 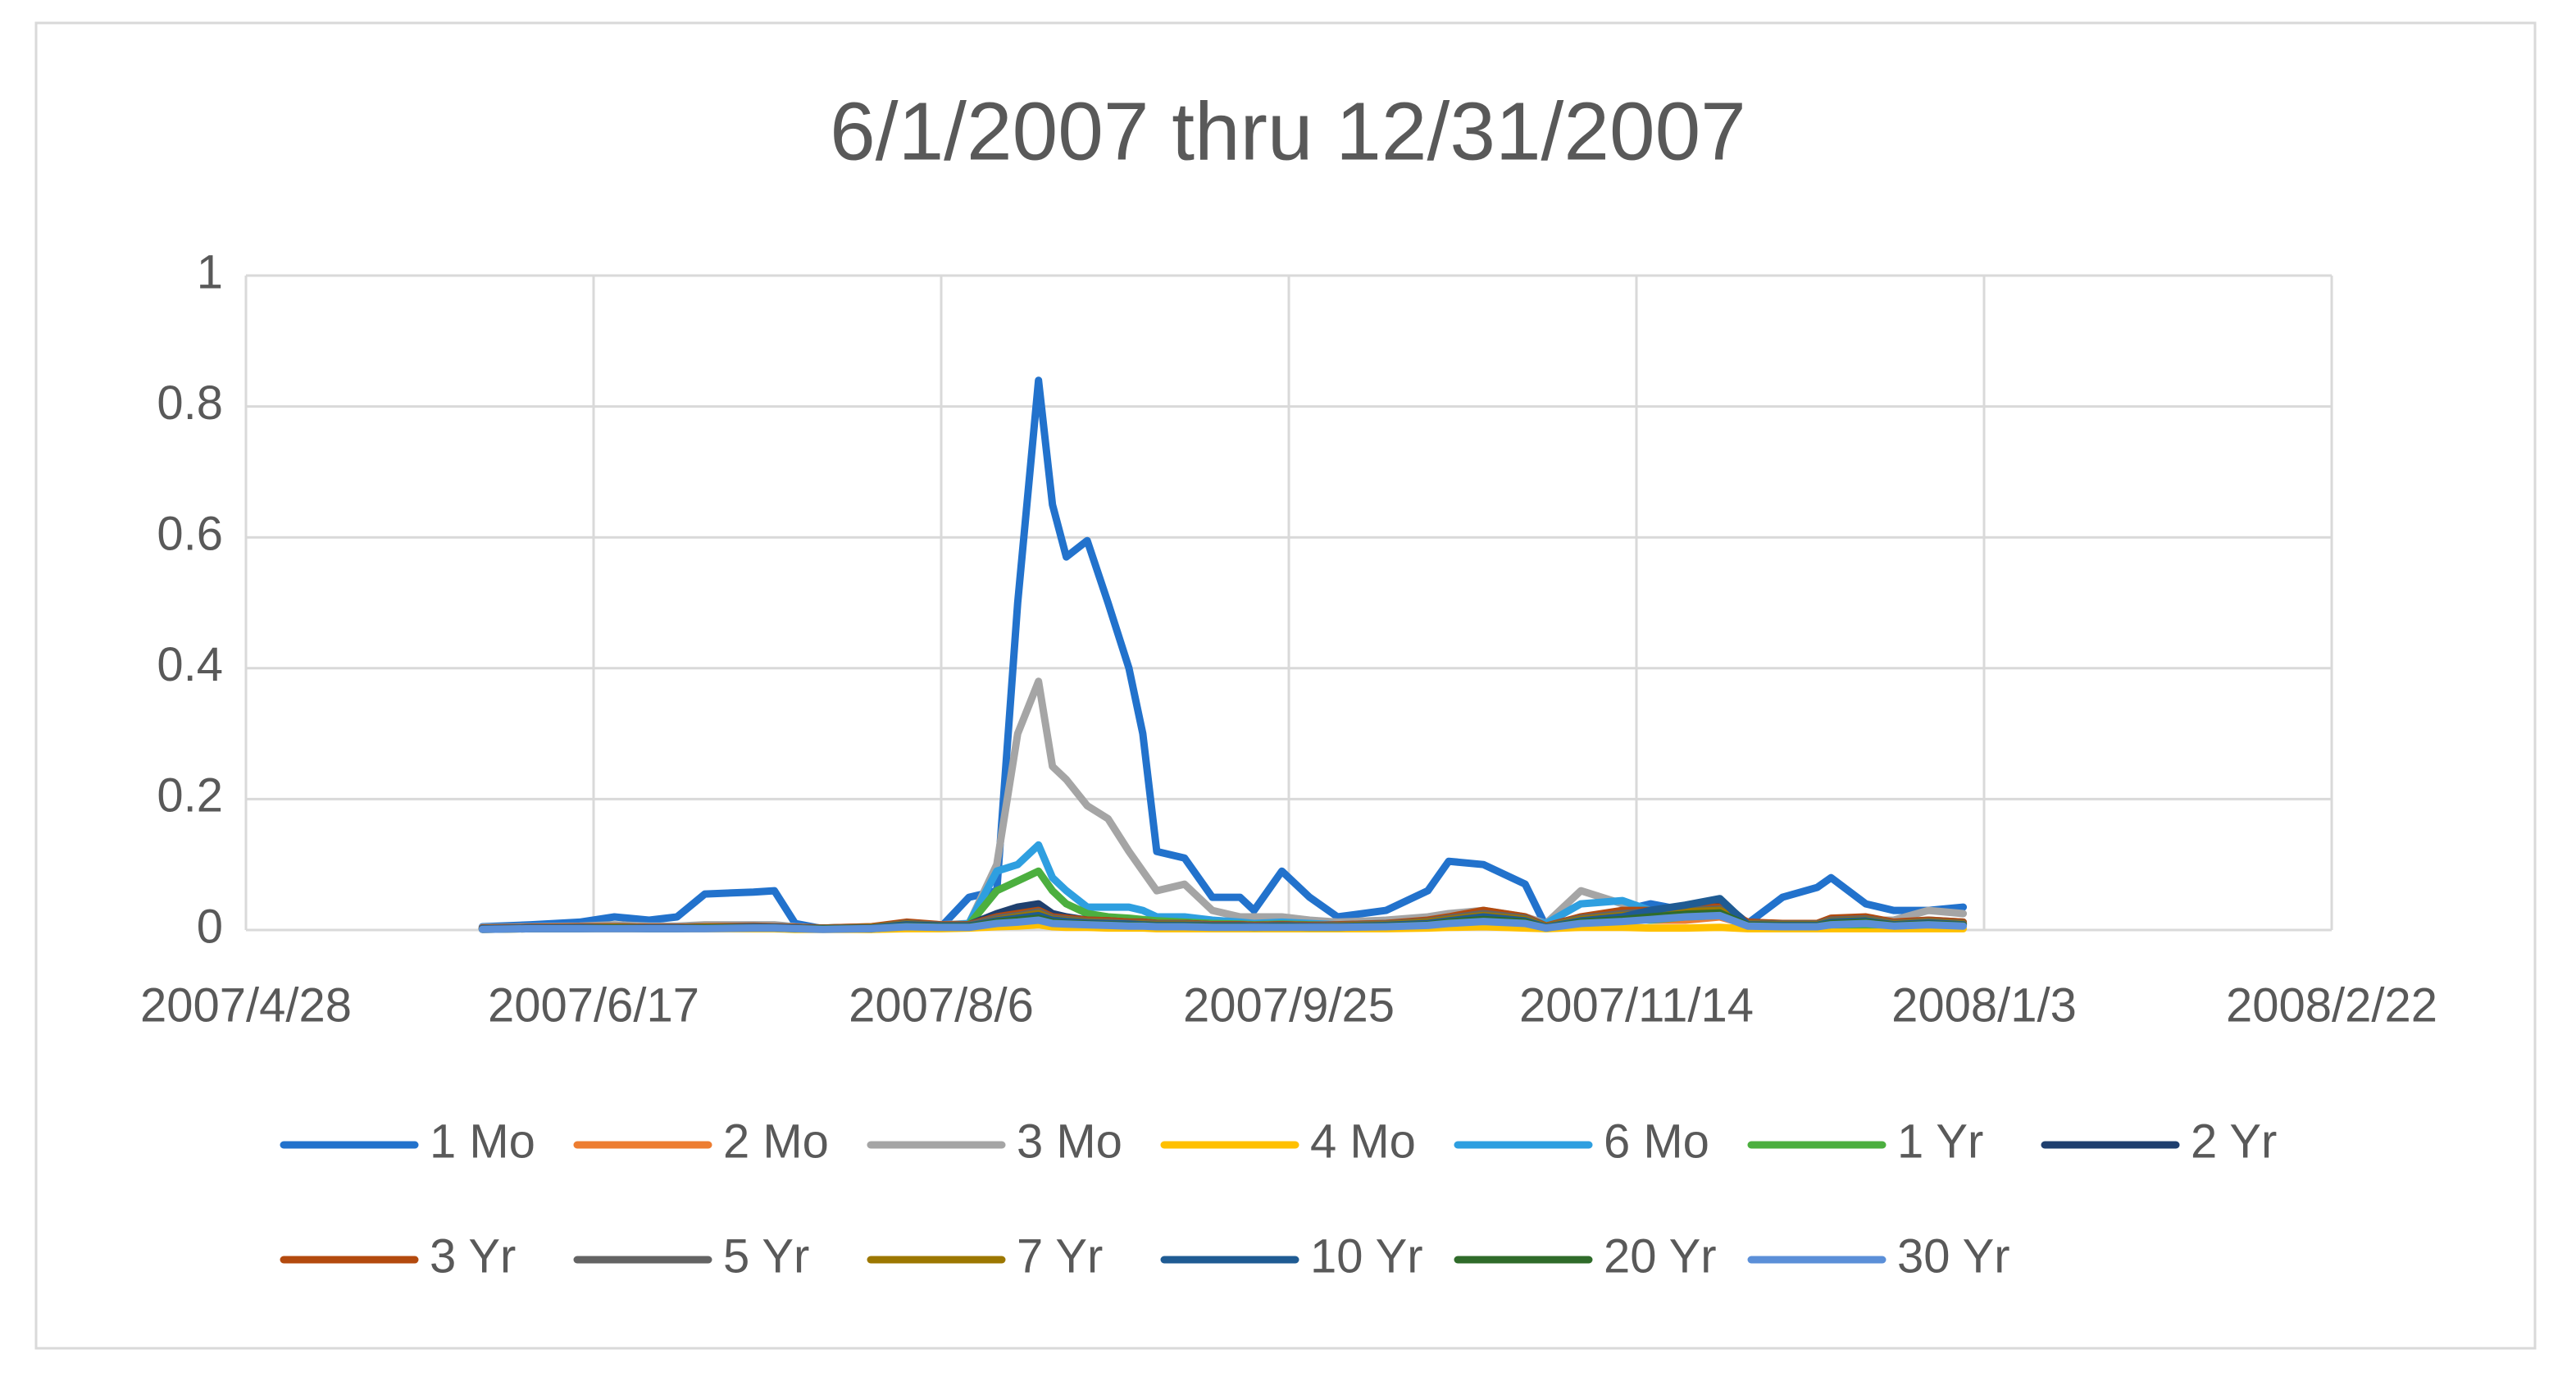 What do you see at coordinates (473, 1256) in the screenshot?
I see `legend-label: 3 Yr` at bounding box center [473, 1256].